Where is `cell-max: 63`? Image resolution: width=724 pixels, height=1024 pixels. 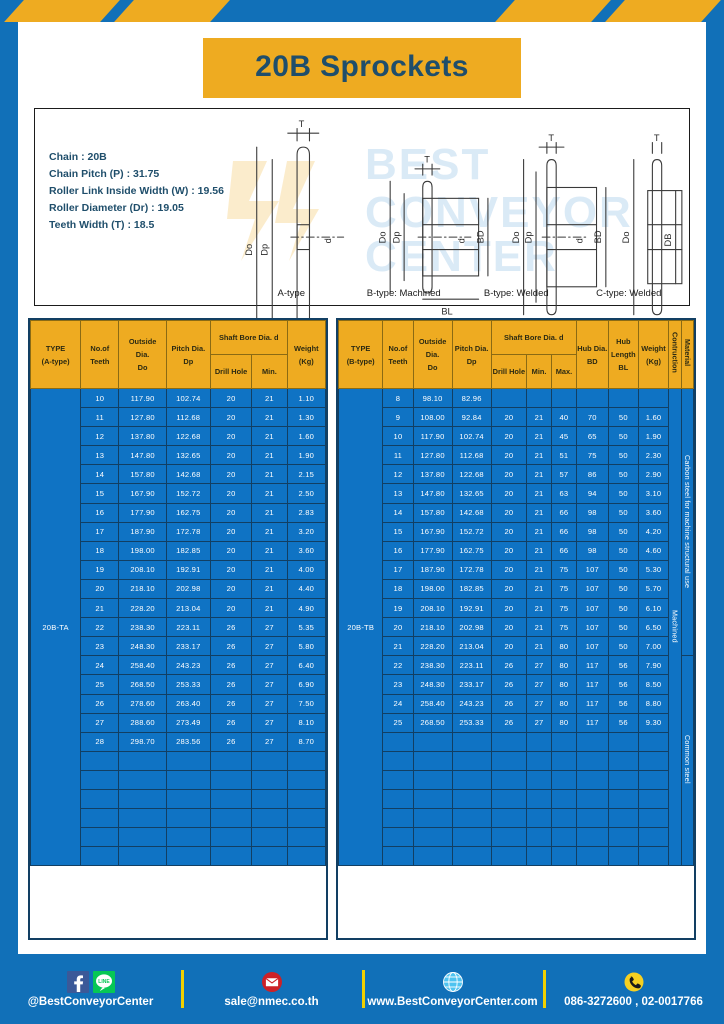
cell-max: 63 is located at coordinates (563, 493).